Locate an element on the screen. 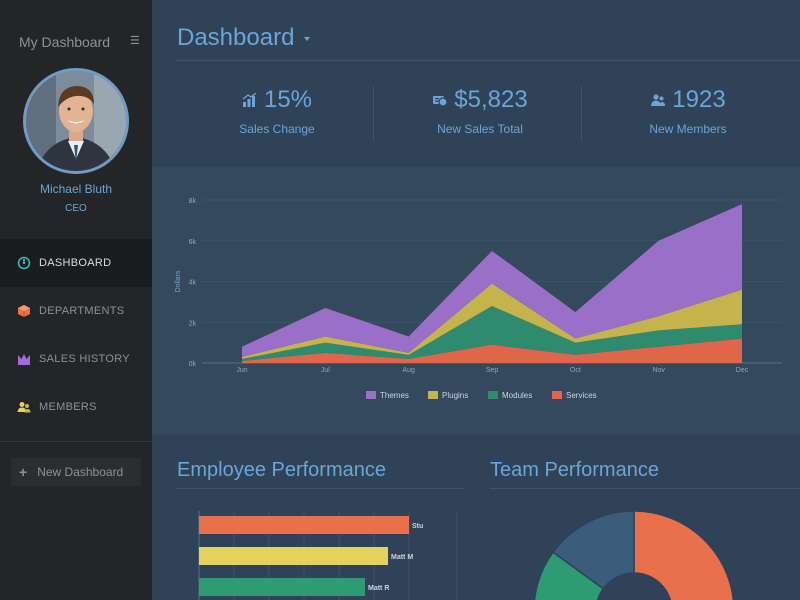 Image resolution: width=800 pixels, height=600 pixels. legend-label: Plugins is located at coordinates (455, 395).